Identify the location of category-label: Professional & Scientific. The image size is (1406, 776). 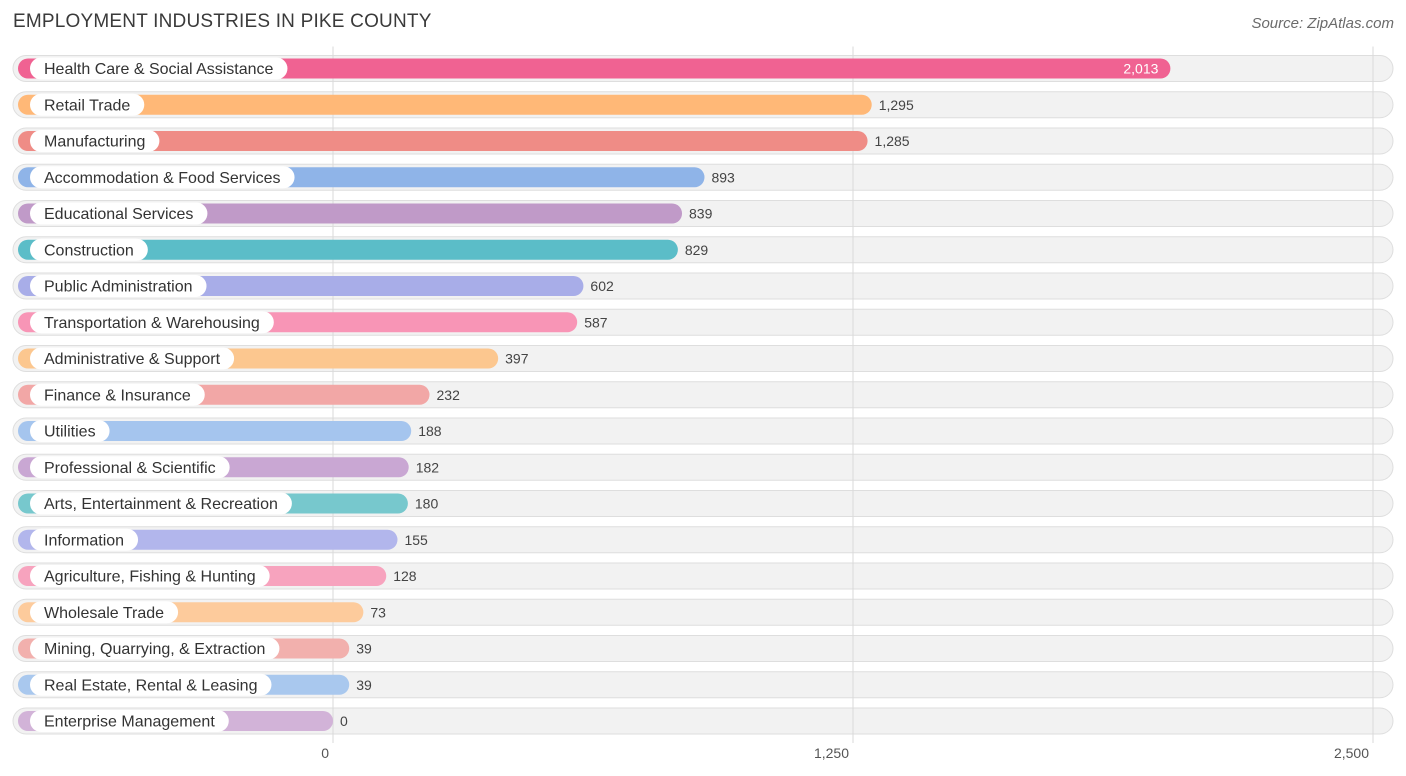
(130, 468).